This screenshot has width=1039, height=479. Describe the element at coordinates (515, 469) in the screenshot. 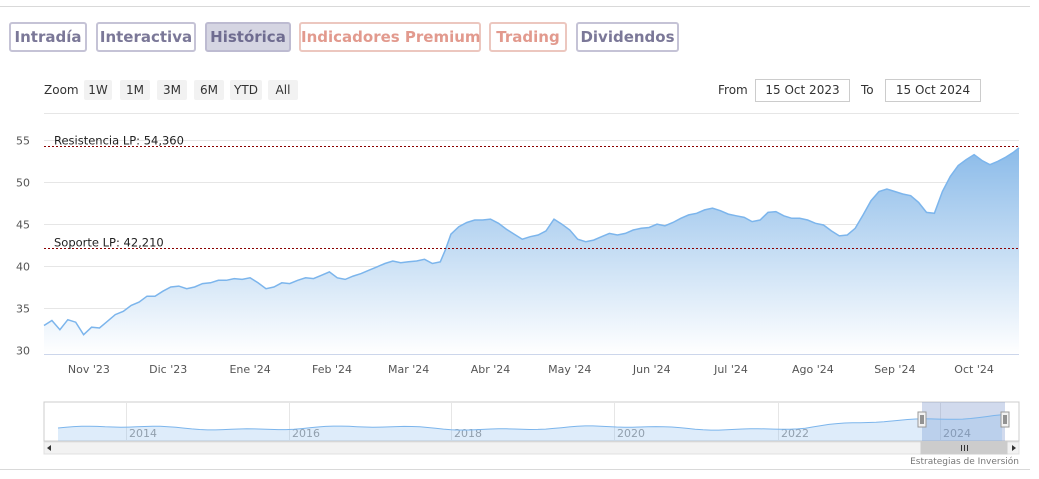

I see `bottom-divider` at that location.